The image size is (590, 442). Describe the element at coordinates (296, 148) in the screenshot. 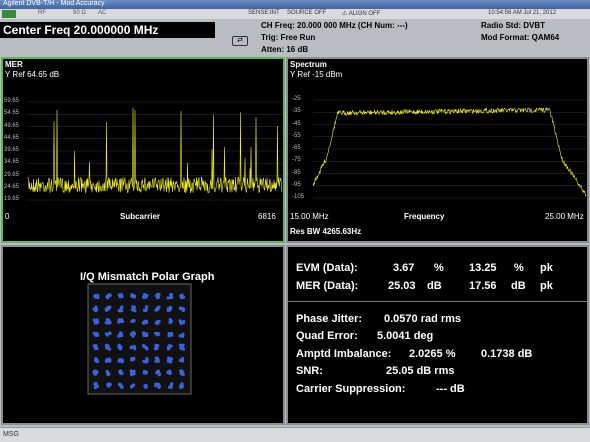

I see `y-axis-label: -65` at that location.